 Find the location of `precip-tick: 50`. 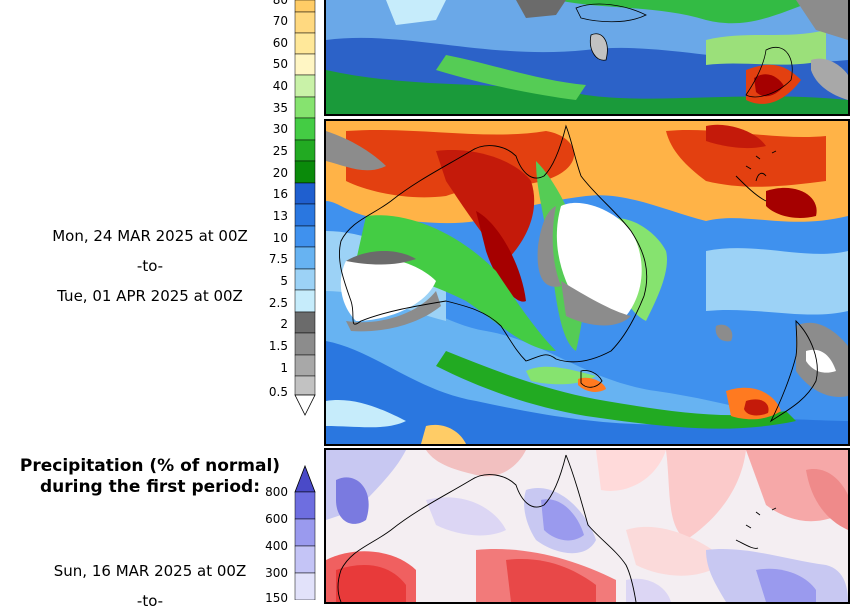

precip-tick: 50 is located at coordinates (280, 64).